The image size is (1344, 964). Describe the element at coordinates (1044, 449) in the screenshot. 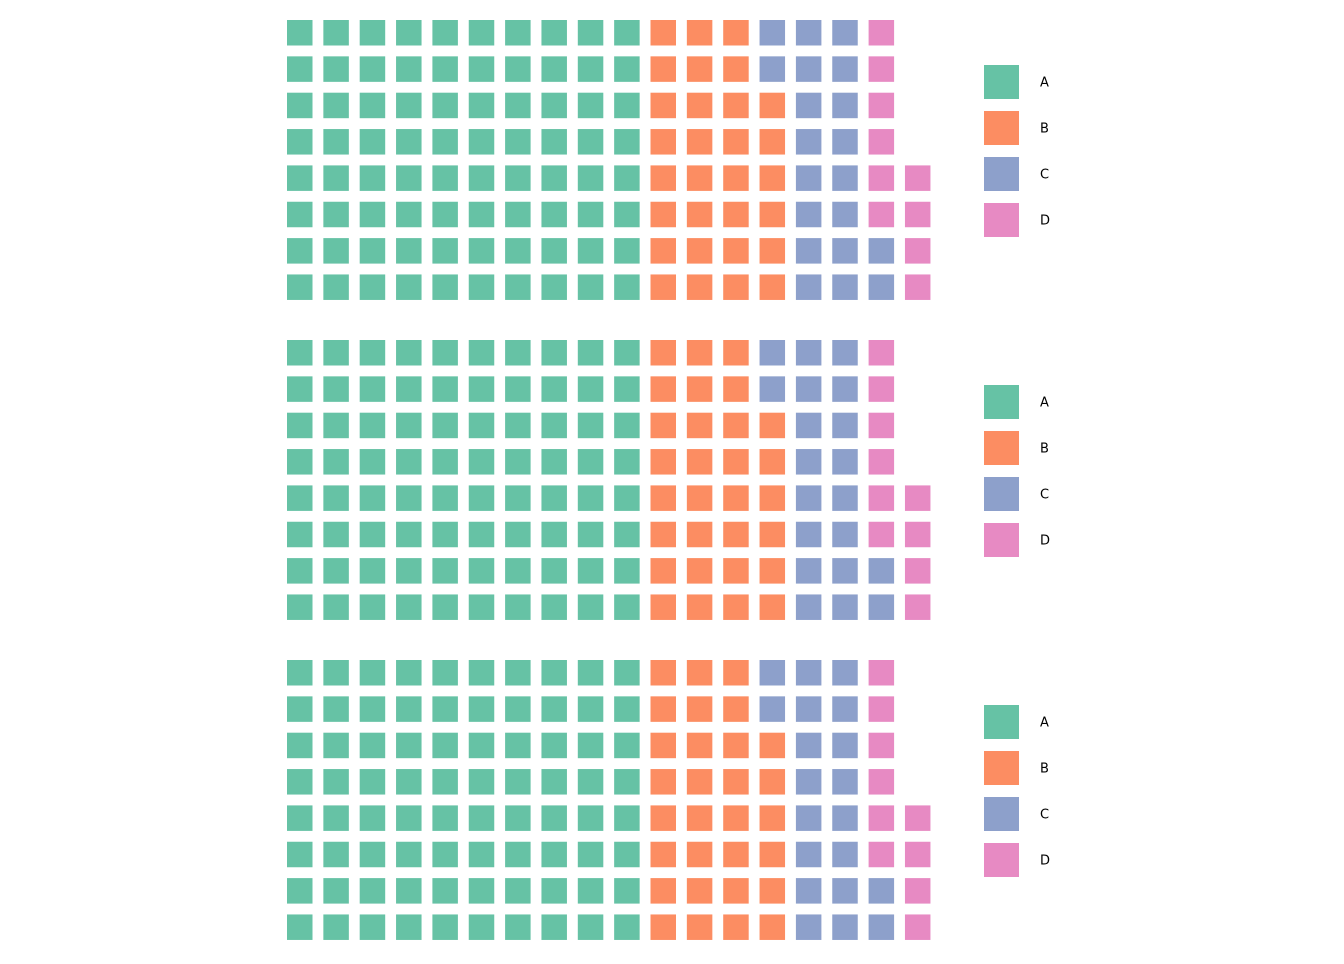

I see `legend-label-B: B` at that location.